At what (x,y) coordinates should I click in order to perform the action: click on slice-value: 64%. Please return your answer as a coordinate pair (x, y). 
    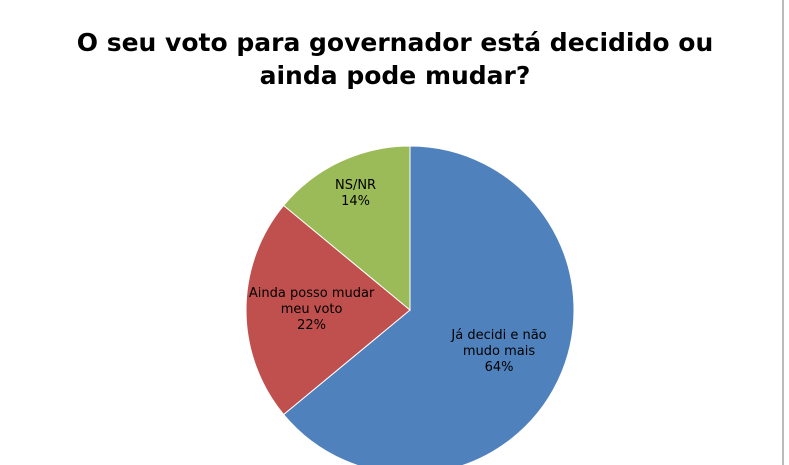
    Looking at the image, I should click on (499, 367).